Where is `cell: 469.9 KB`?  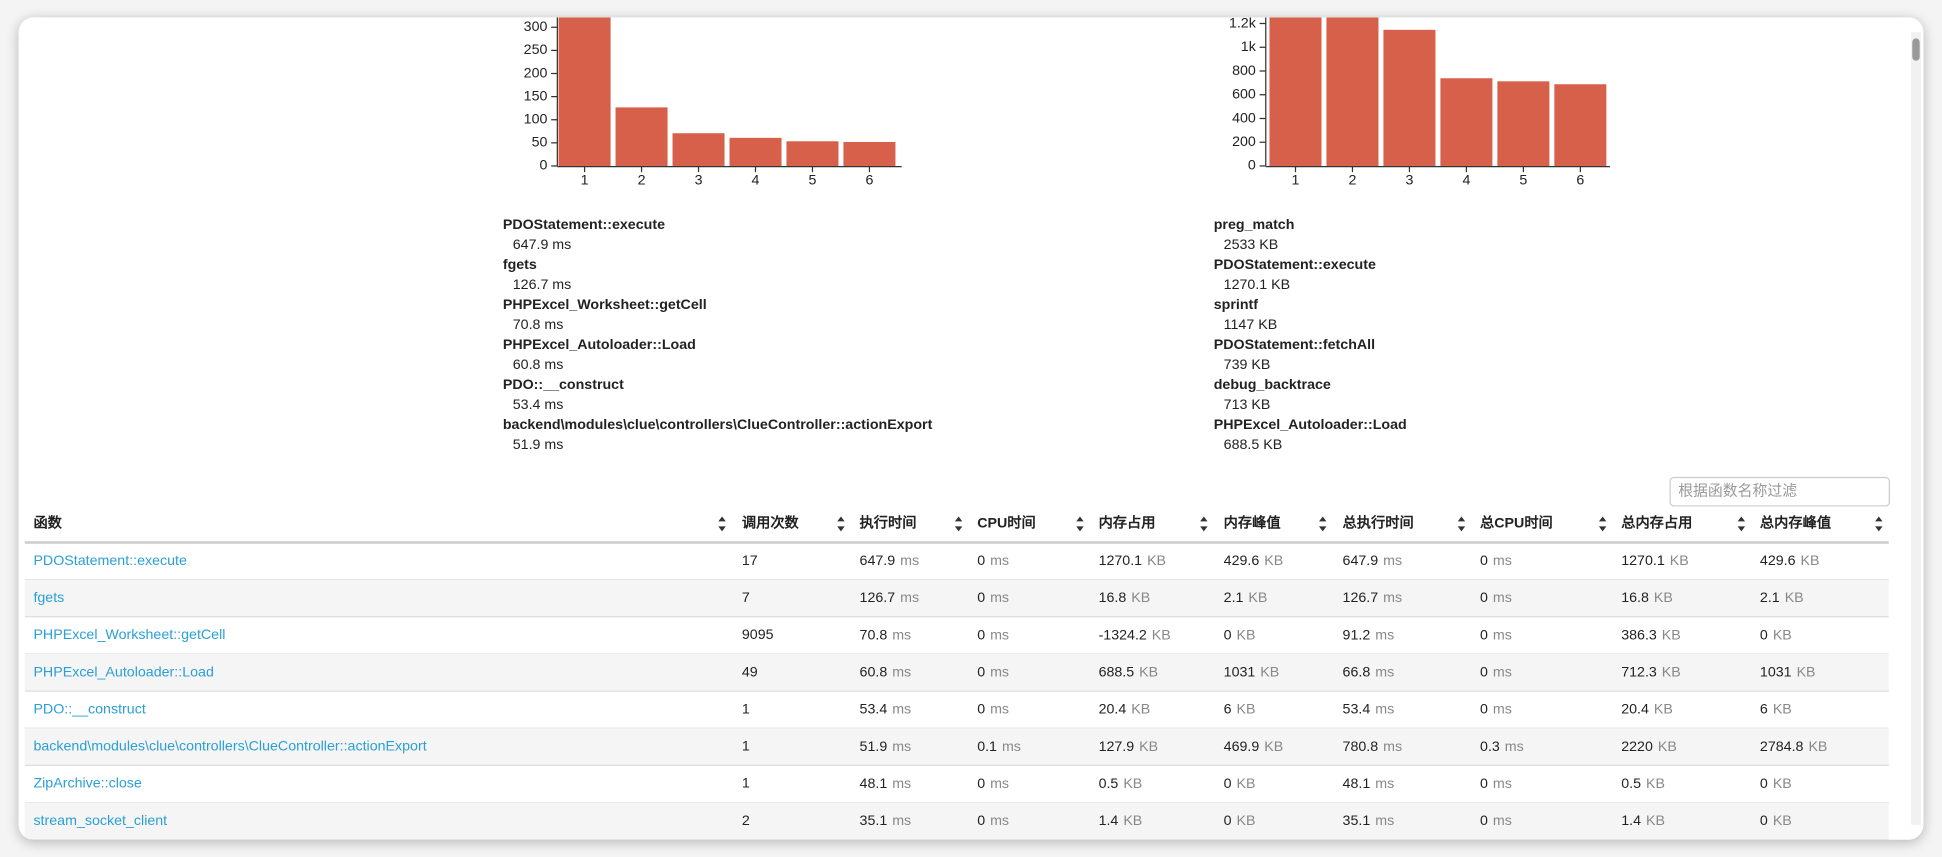
cell: 469.9 KB is located at coordinates (1254, 747).